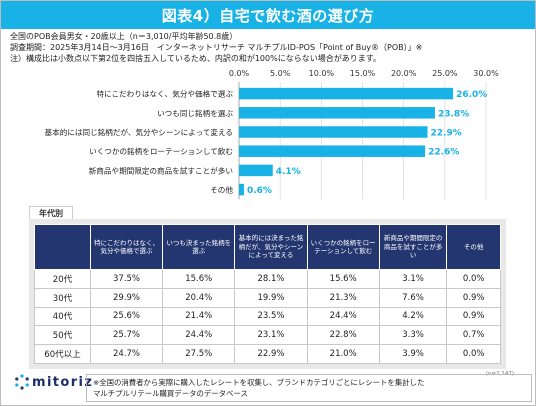 This screenshot has width=536, height=406. What do you see at coordinates (343, 354) in the screenshot?
I see `table-cell: 21.0%` at bounding box center [343, 354].